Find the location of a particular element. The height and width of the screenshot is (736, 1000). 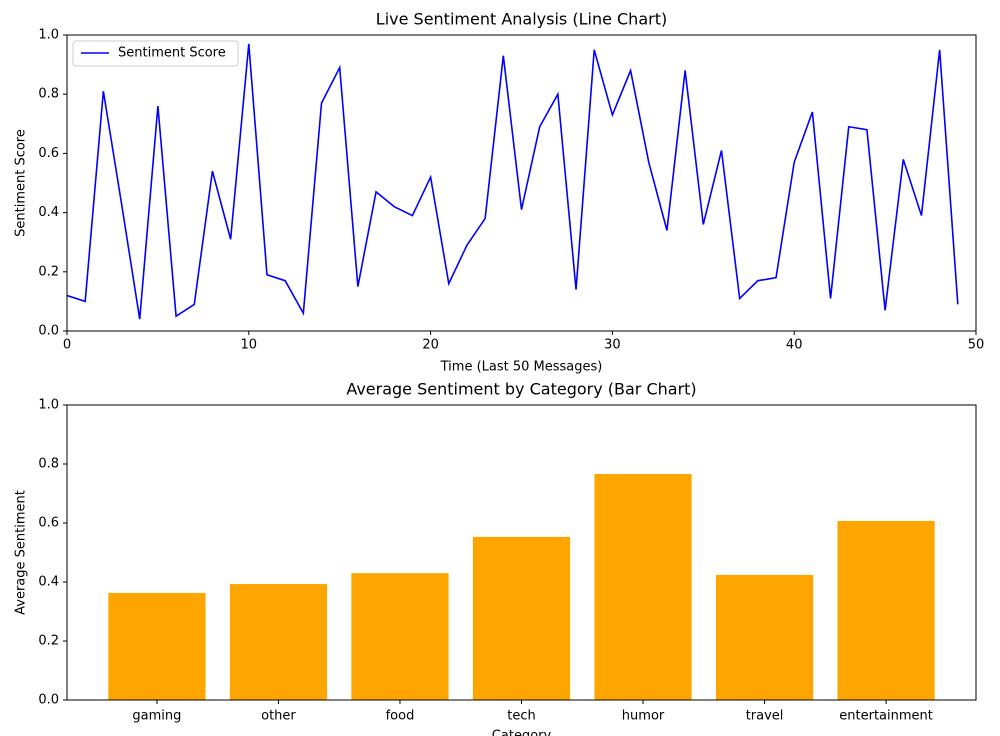

x-tick-label: entertainment is located at coordinates (886, 716).